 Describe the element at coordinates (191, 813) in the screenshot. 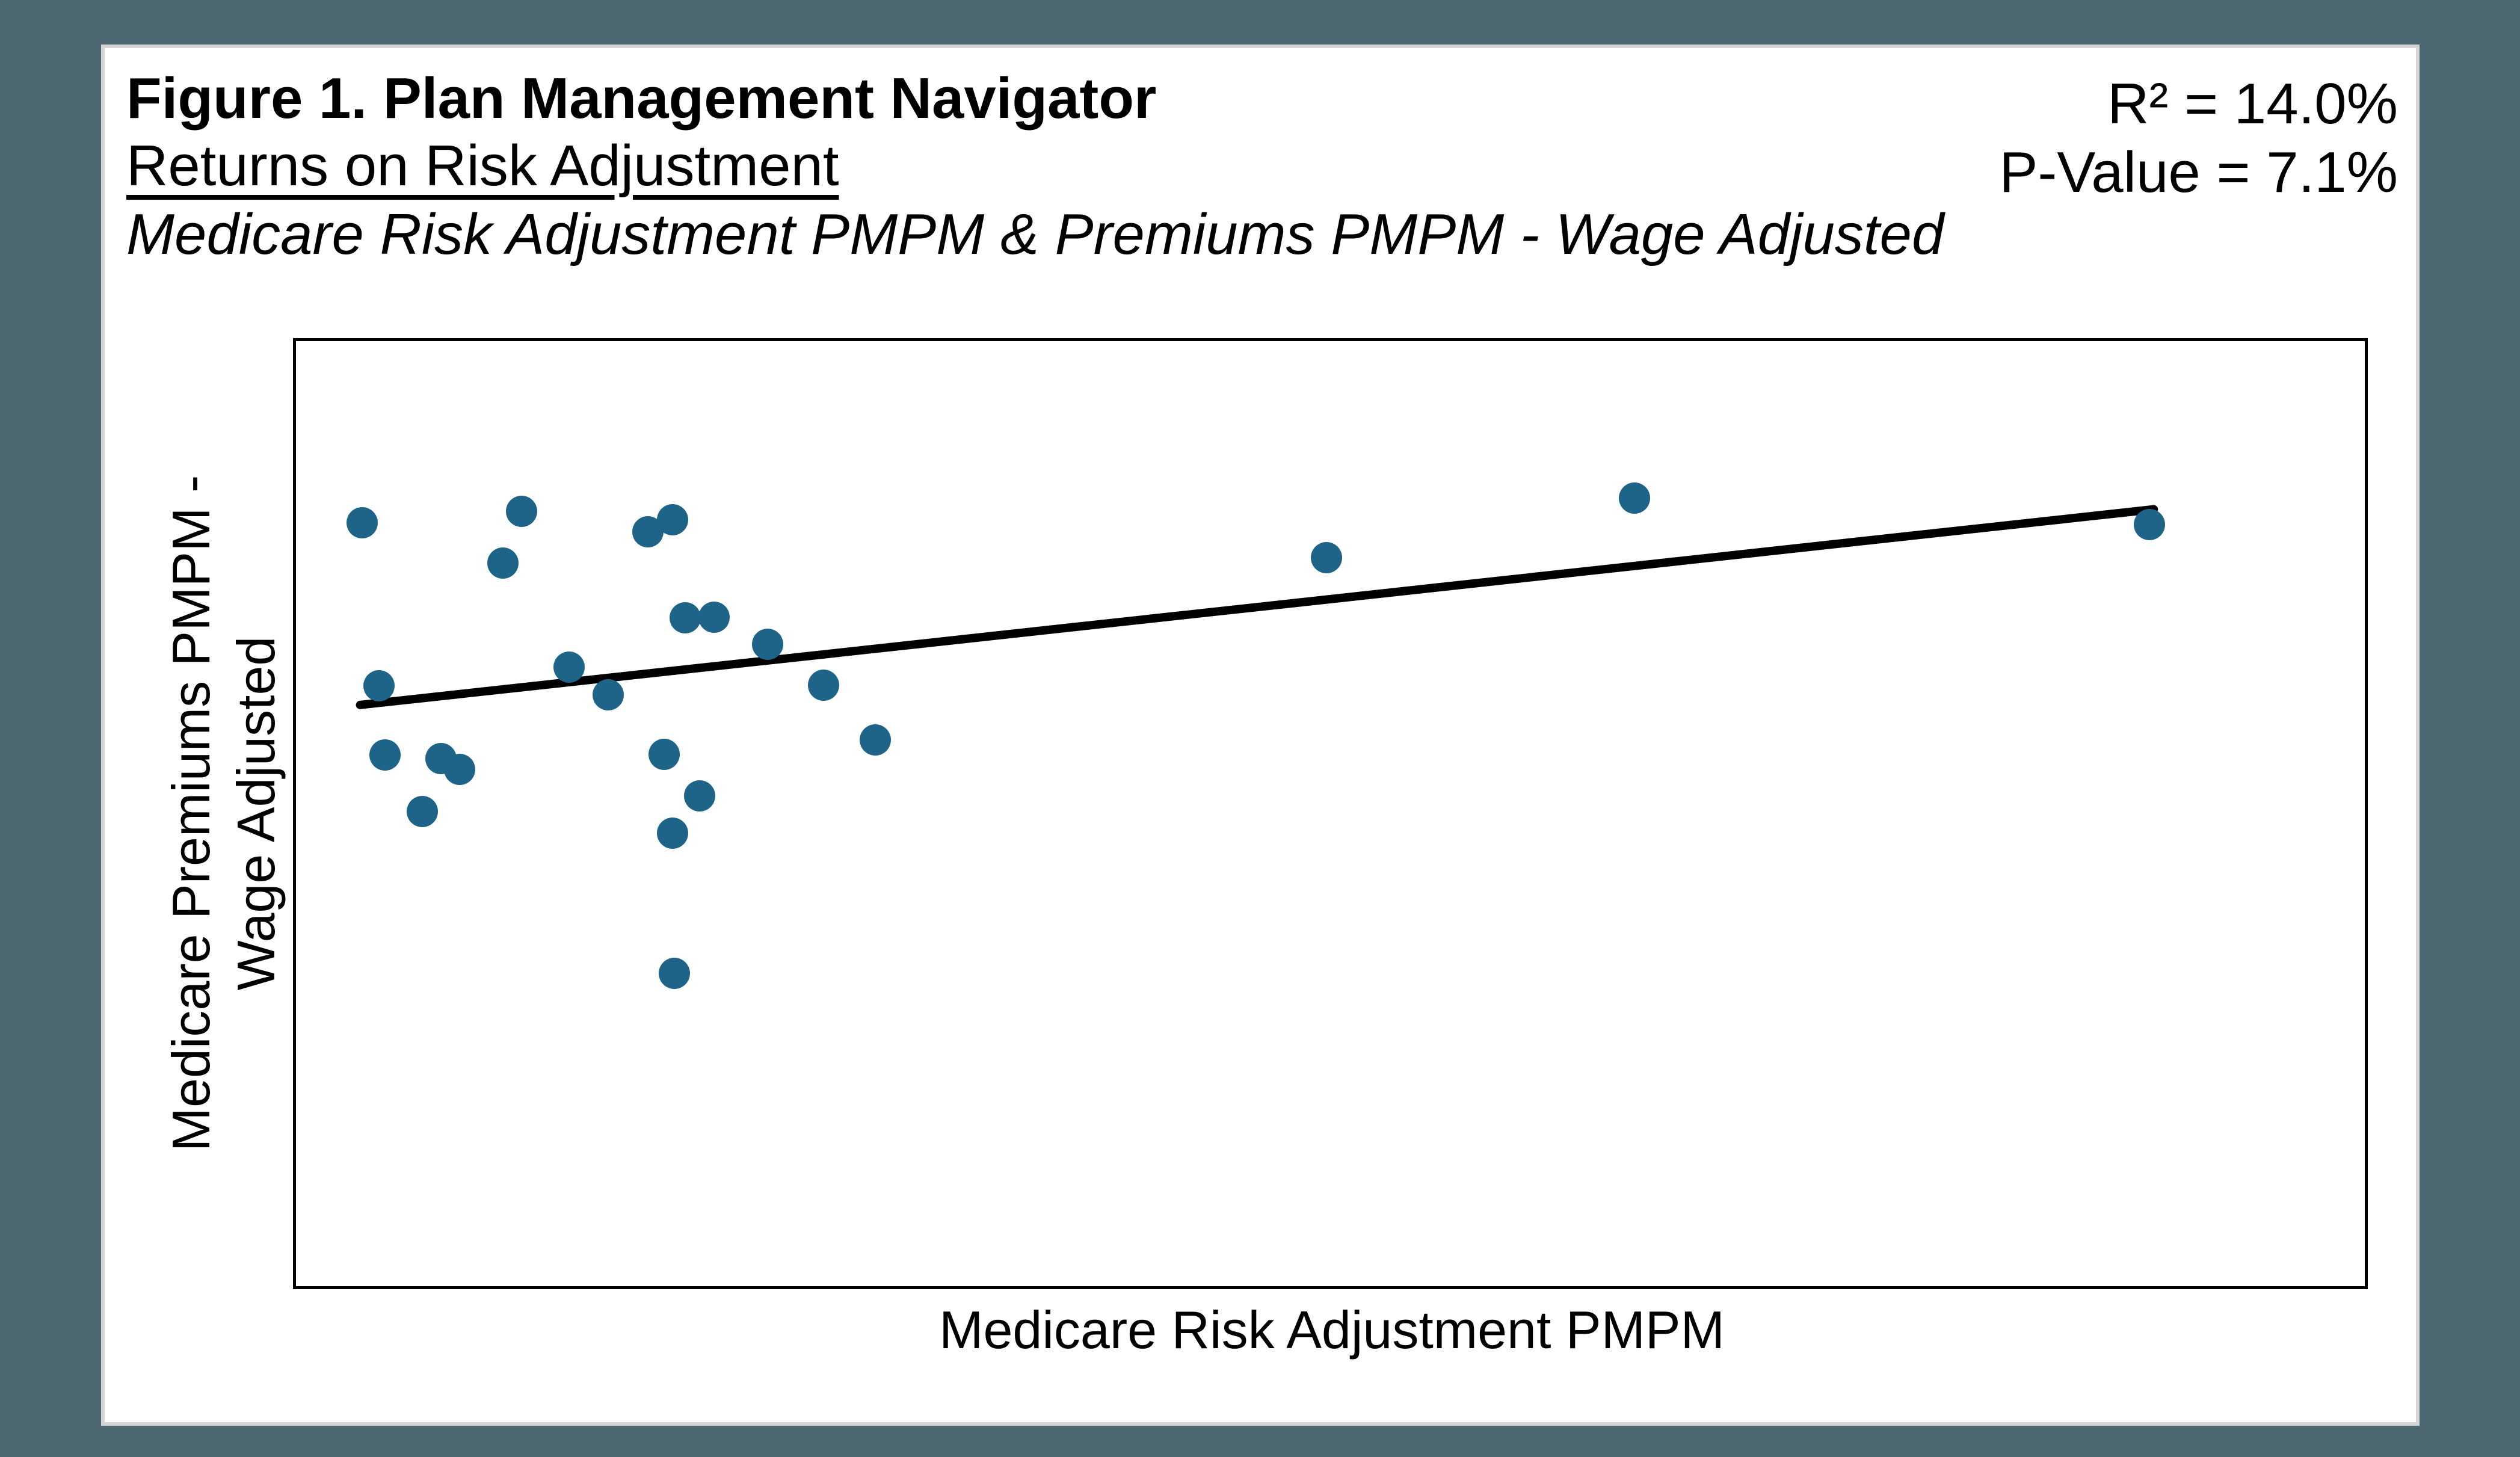

I see `y-axis-label-line1: Medicare Premiums PMPM -` at that location.